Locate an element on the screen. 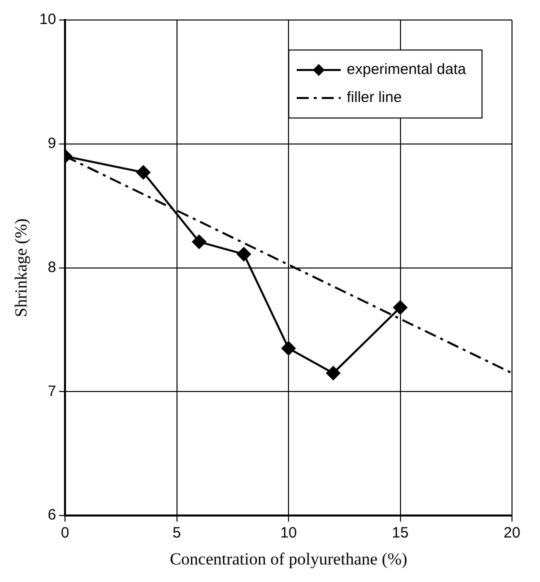 This screenshot has height=582, width=540. legend-label: filler line is located at coordinates (374, 97).